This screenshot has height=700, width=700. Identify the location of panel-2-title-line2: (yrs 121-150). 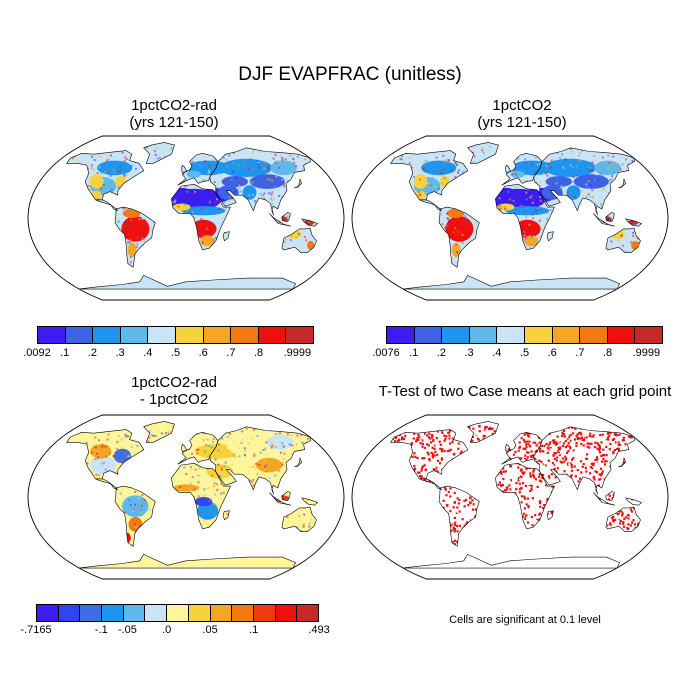
(522, 122).